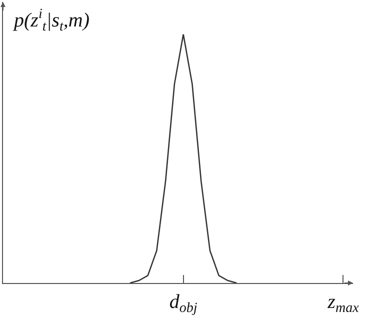  Describe the element at coordinates (343, 303) in the screenshot. I see `x-tick-label: z$_{max}$` at that location.